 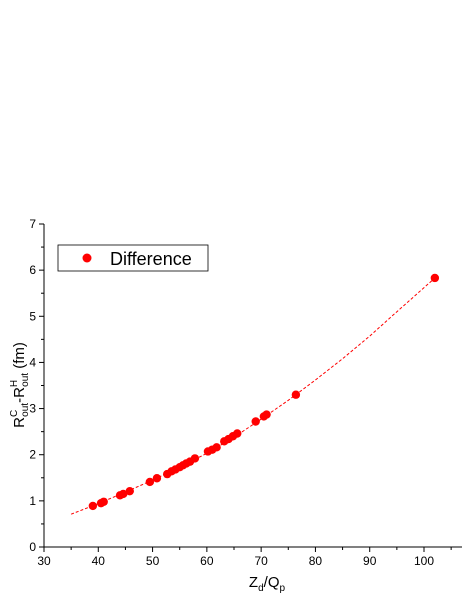 I want to click on x-axis-title: Zd/Qp, so click(x=267, y=584).